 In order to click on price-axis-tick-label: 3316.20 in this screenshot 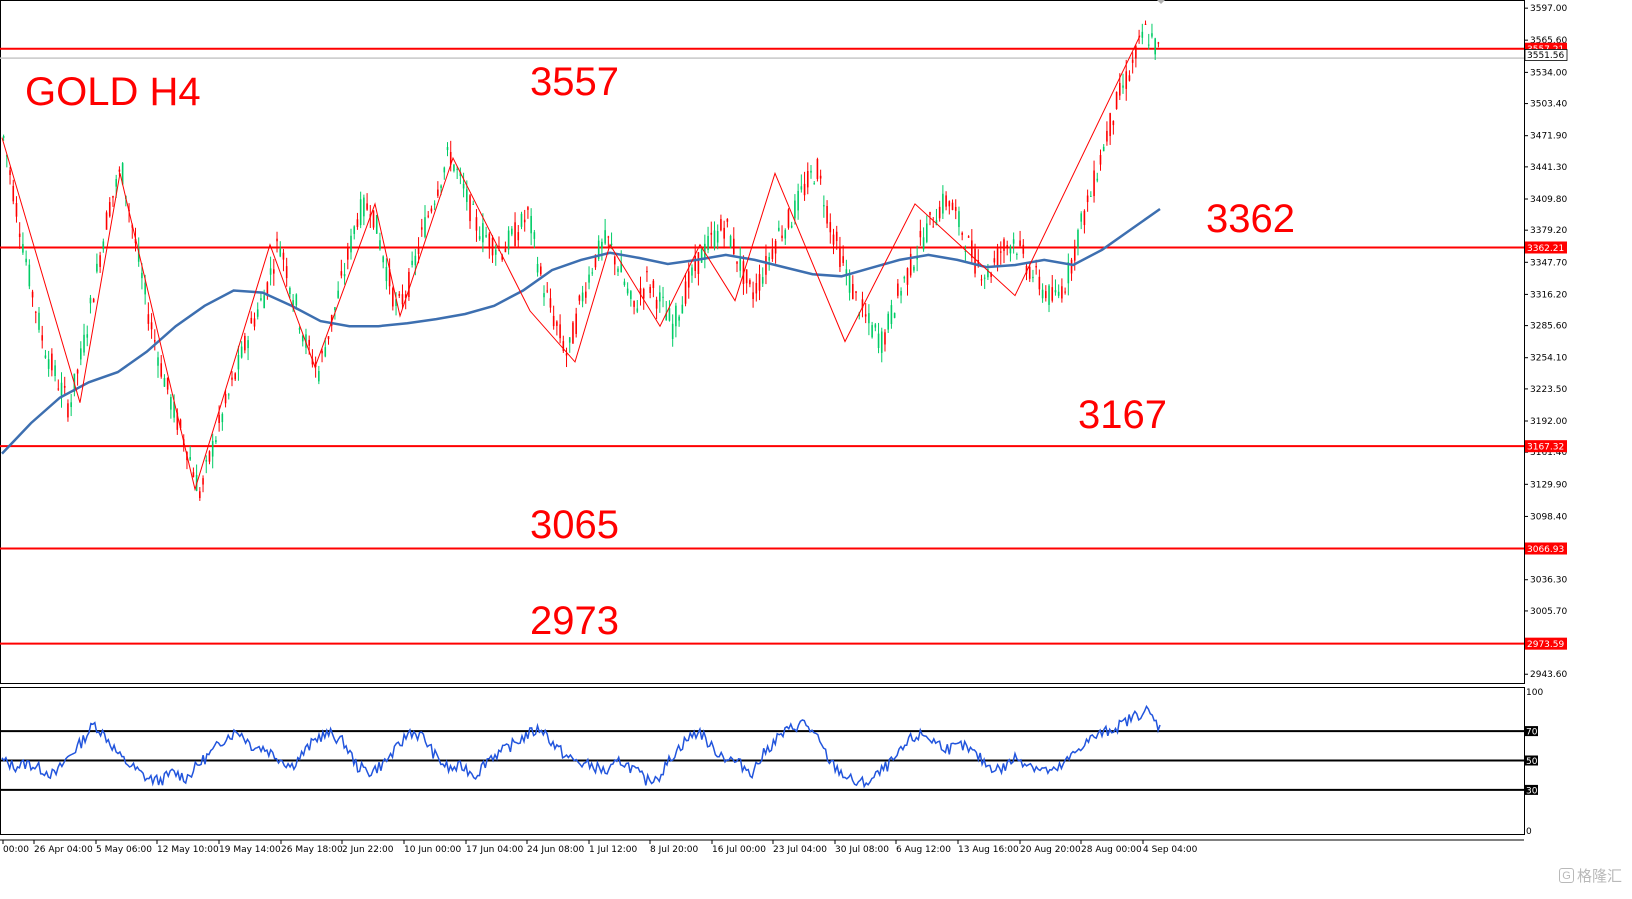, I will do `click(1548, 295)`.